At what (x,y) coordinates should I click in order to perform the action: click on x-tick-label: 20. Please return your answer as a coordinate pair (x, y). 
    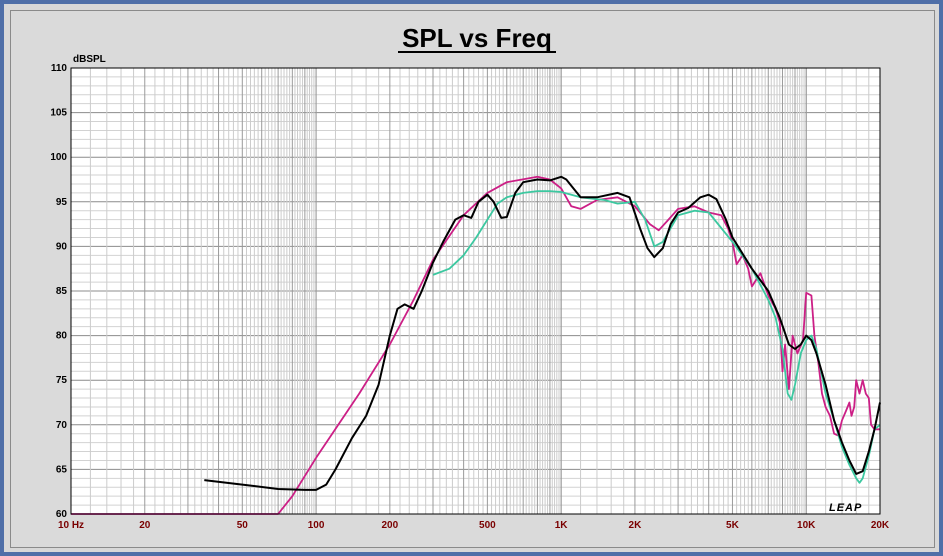
    Looking at the image, I should click on (145, 525).